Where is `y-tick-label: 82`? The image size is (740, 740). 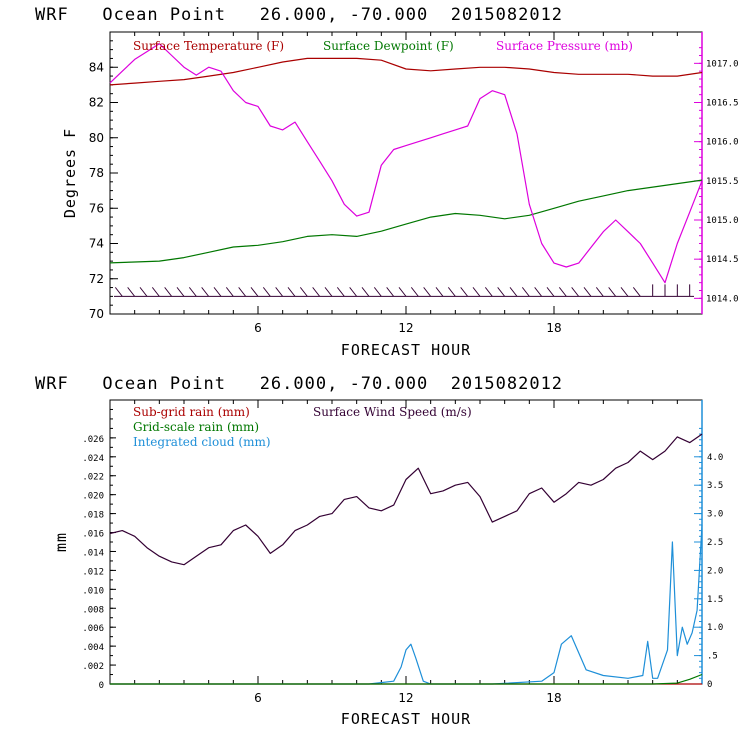 y-tick-label: 82 is located at coordinates (96, 103).